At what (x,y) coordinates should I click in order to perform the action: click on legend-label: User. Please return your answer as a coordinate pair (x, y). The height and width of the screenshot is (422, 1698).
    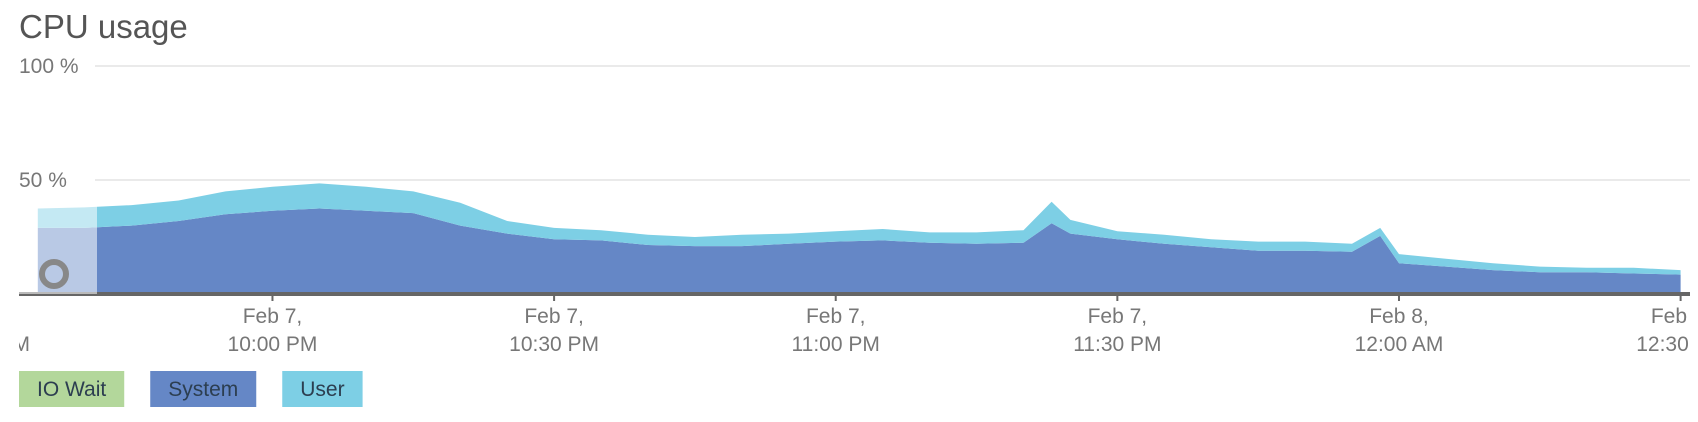
    Looking at the image, I should click on (322, 389).